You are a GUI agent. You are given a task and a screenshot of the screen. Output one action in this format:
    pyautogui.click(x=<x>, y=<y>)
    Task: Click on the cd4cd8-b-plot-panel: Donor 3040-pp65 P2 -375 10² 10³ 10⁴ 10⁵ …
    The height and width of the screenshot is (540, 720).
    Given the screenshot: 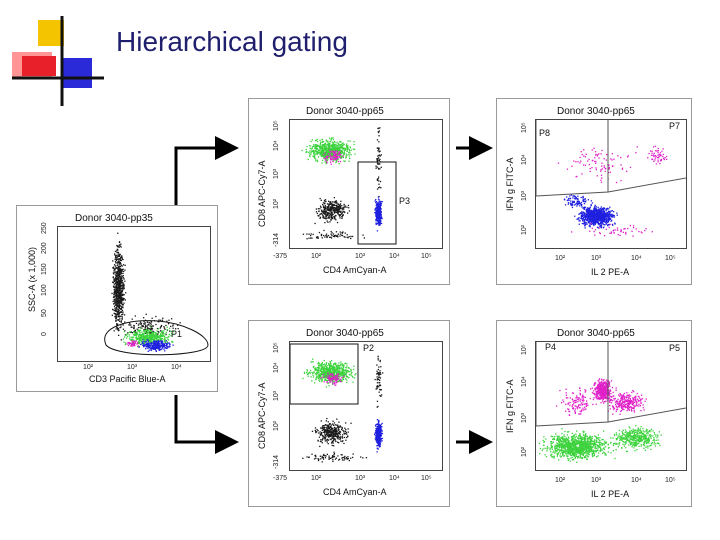 What is the action you would take?
    pyautogui.click(x=349, y=413)
    